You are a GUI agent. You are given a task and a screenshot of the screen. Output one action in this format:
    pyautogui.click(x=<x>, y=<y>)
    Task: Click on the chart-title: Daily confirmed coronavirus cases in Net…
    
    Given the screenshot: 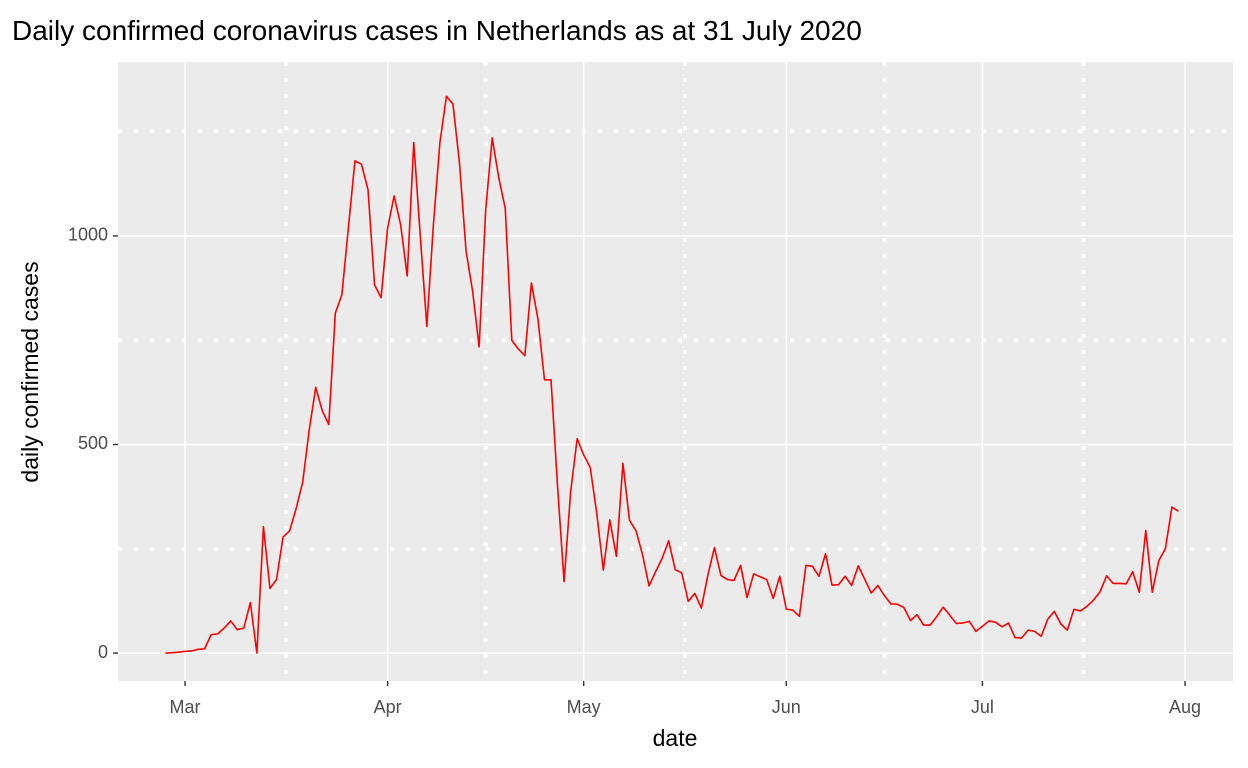 What is the action you would take?
    pyautogui.click(x=437, y=30)
    